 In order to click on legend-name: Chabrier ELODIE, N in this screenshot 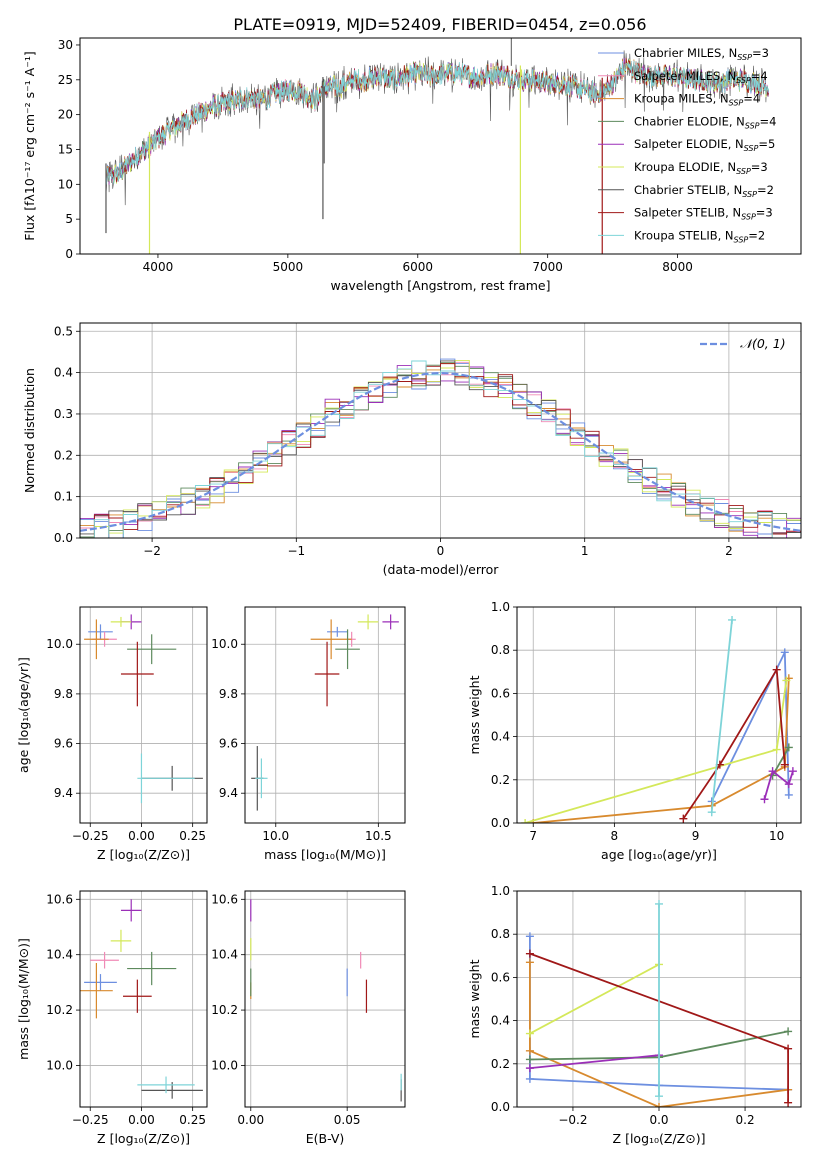, I will do `click(689, 121)`.